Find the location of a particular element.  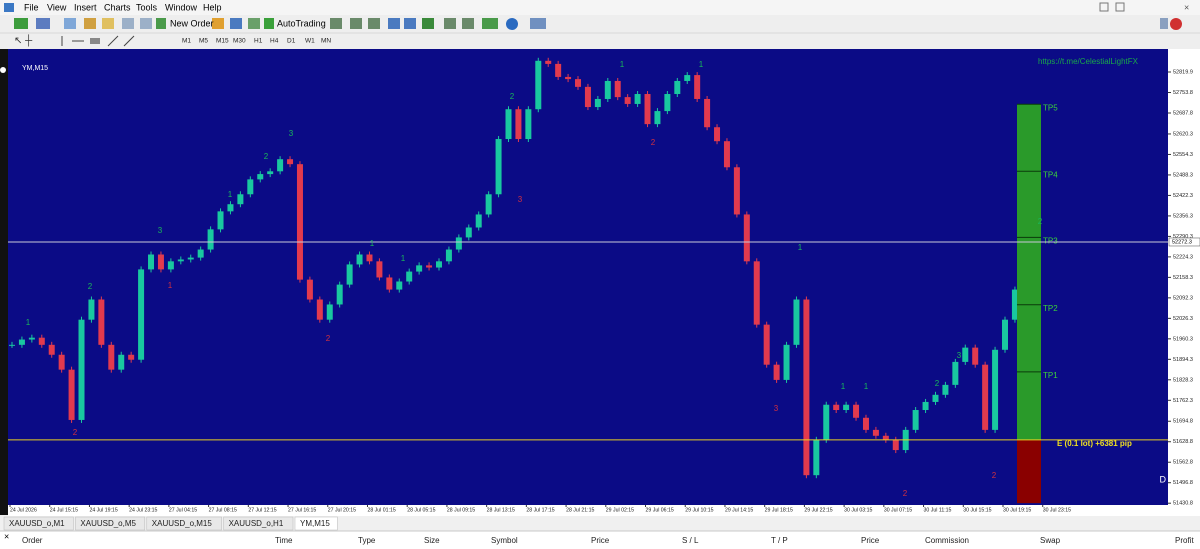

channel-tool is located at coordinates (129, 41).